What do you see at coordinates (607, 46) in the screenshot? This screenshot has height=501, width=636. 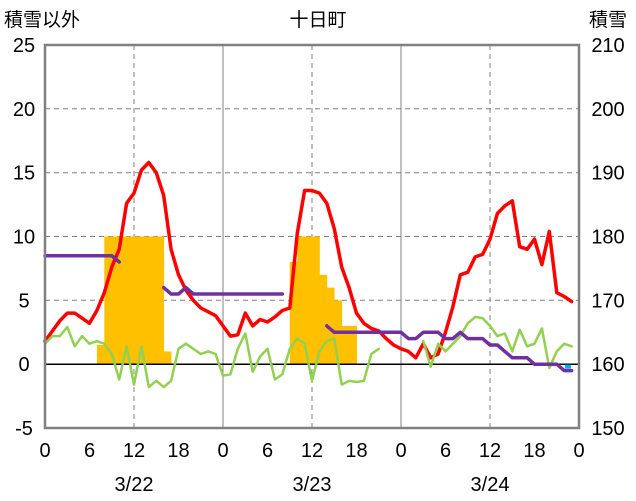 I see `right-y-tick-label: 210` at bounding box center [607, 46].